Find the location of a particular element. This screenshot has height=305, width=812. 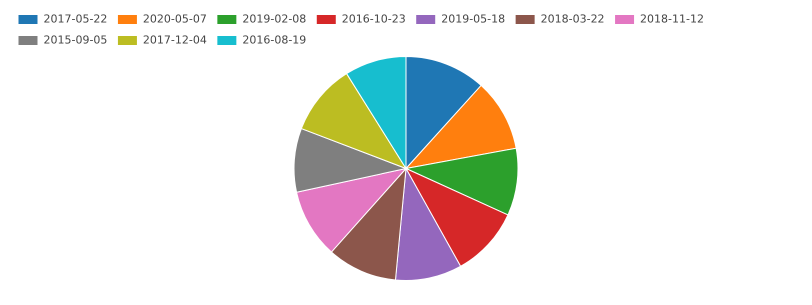

legend-label: 2018-11-12 is located at coordinates (672, 19).